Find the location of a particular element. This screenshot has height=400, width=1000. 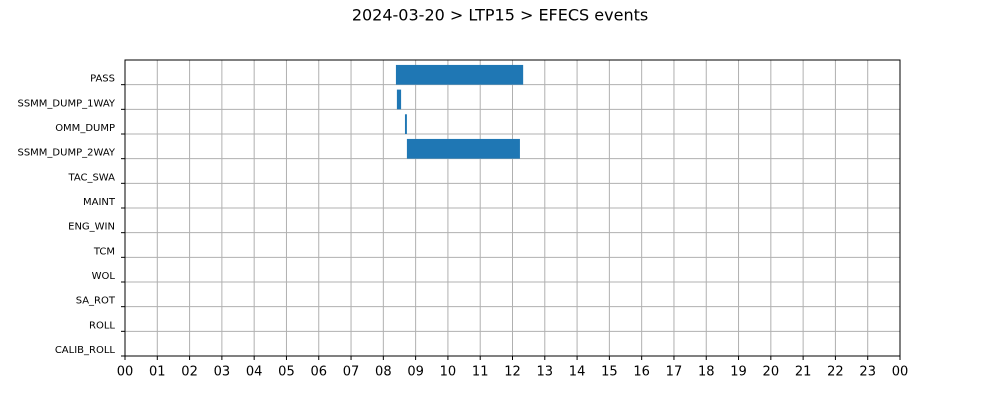

x-tick-label: 17 is located at coordinates (674, 372).